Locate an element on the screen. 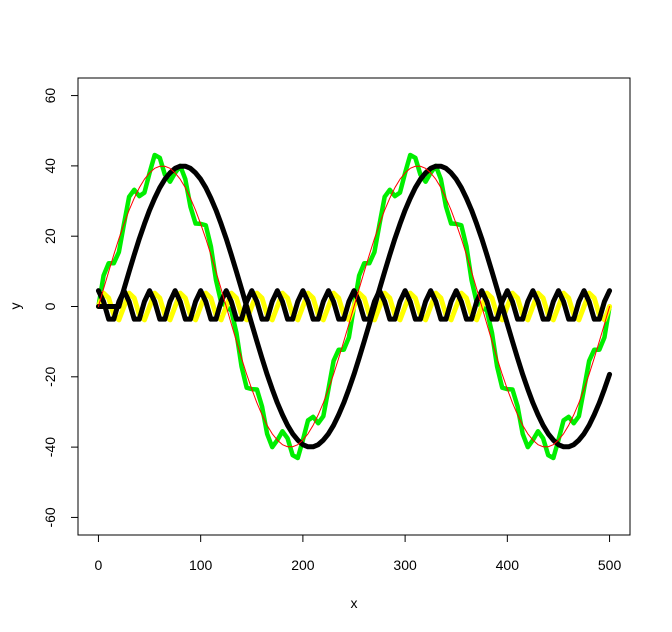 This screenshot has height=632, width=672. y-tick-label: -40 is located at coordinates (50, 447).